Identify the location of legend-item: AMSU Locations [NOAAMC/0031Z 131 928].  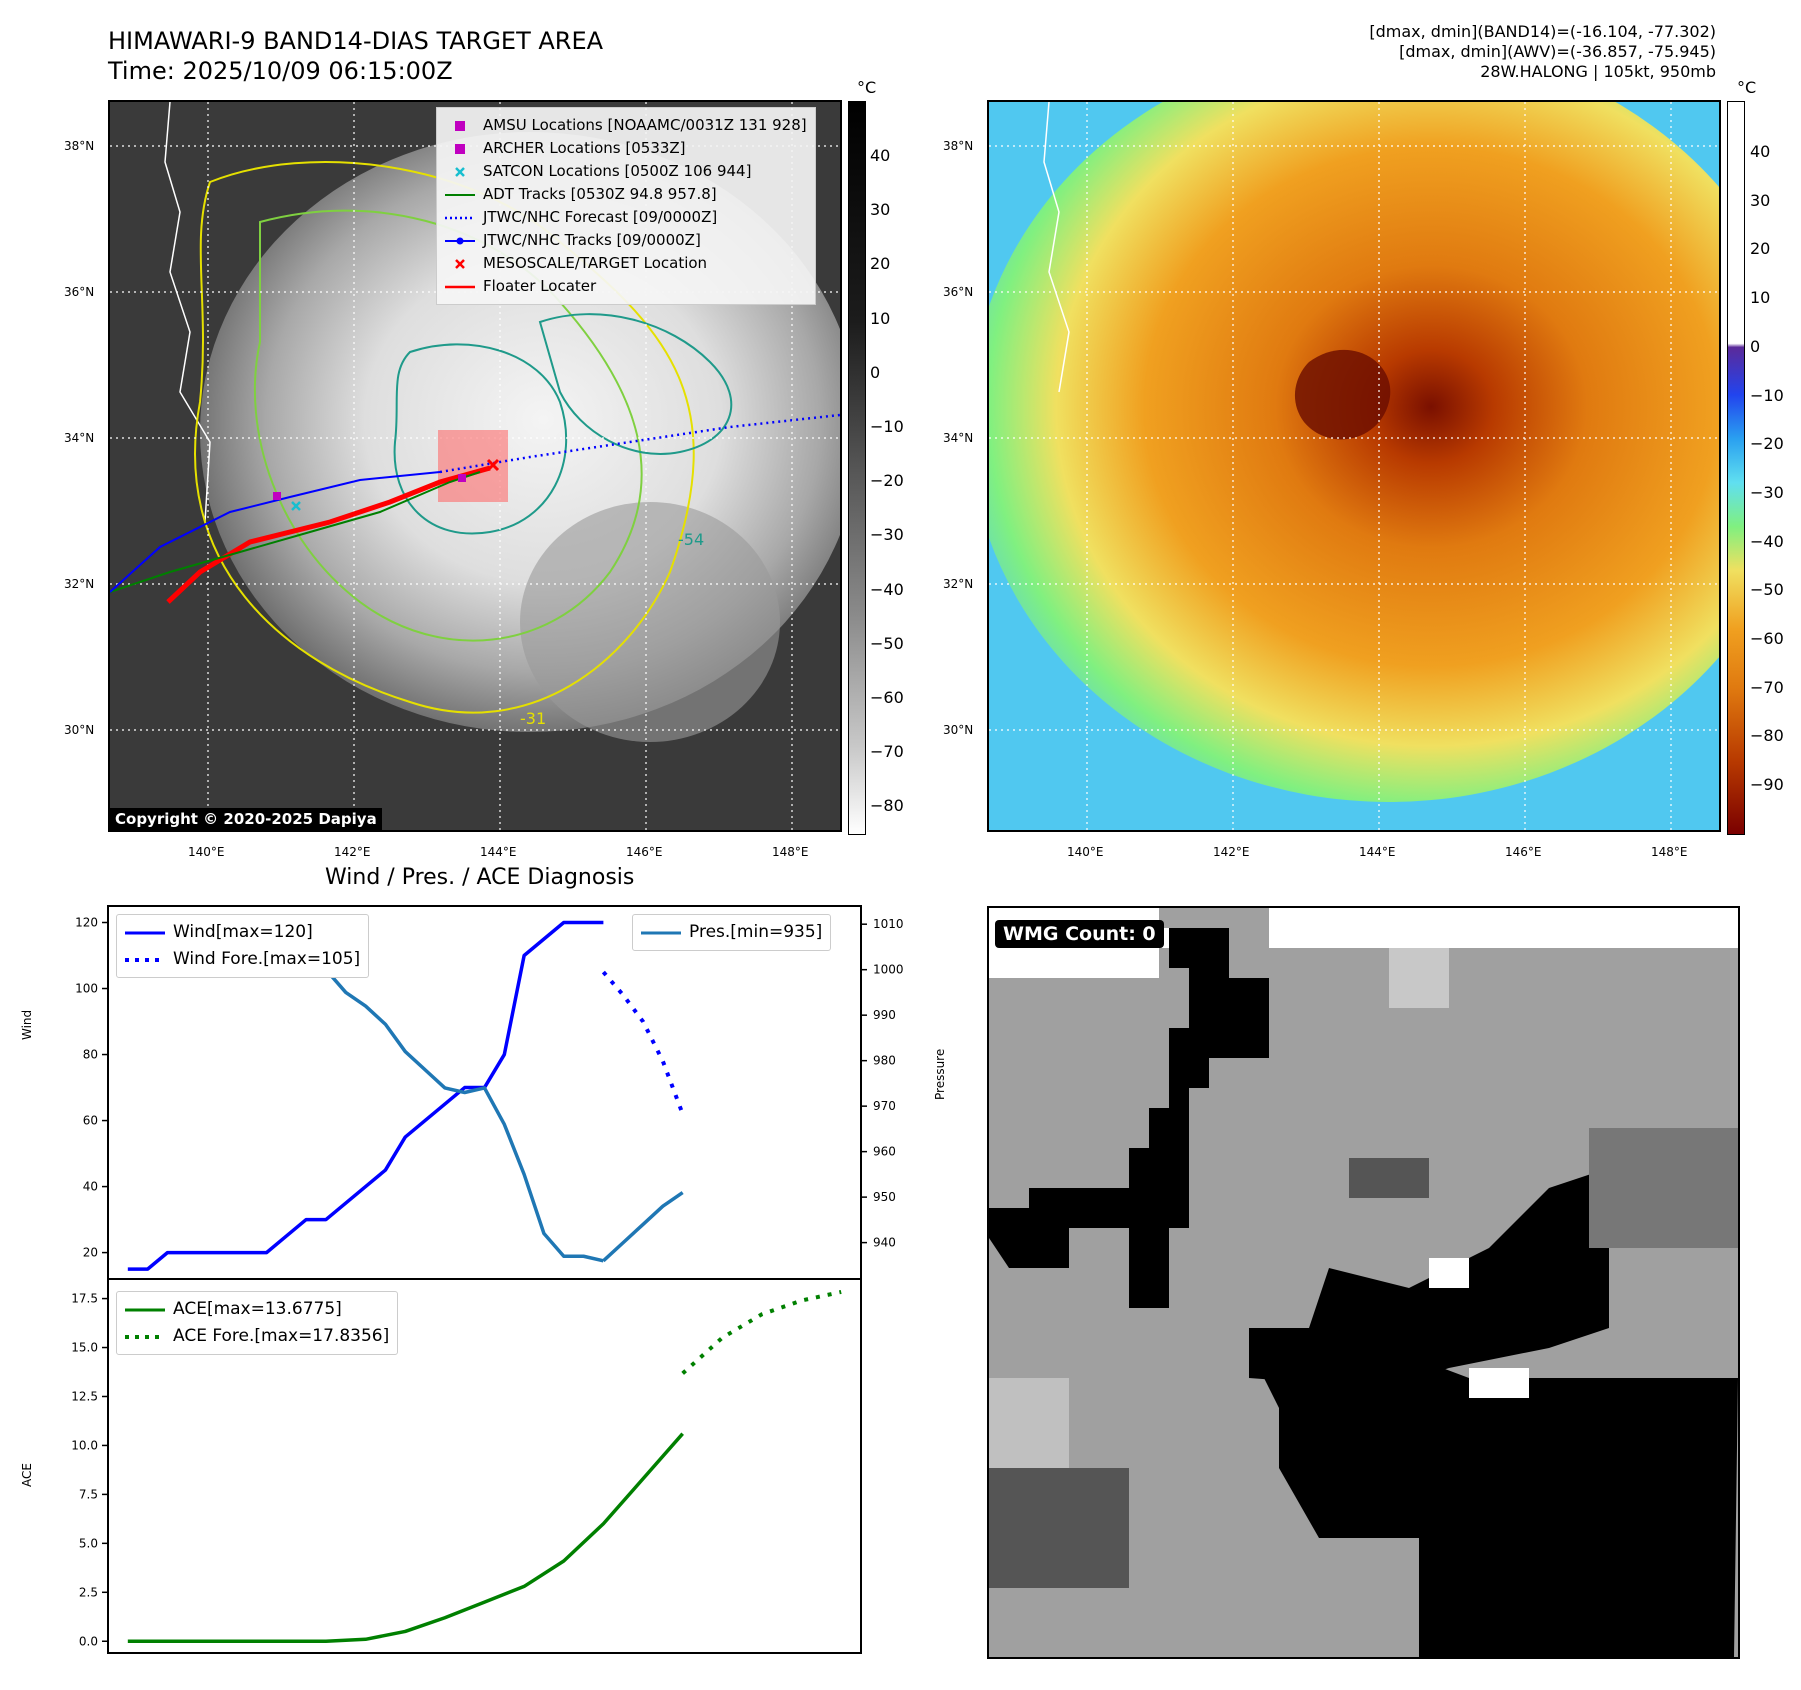
(626, 125).